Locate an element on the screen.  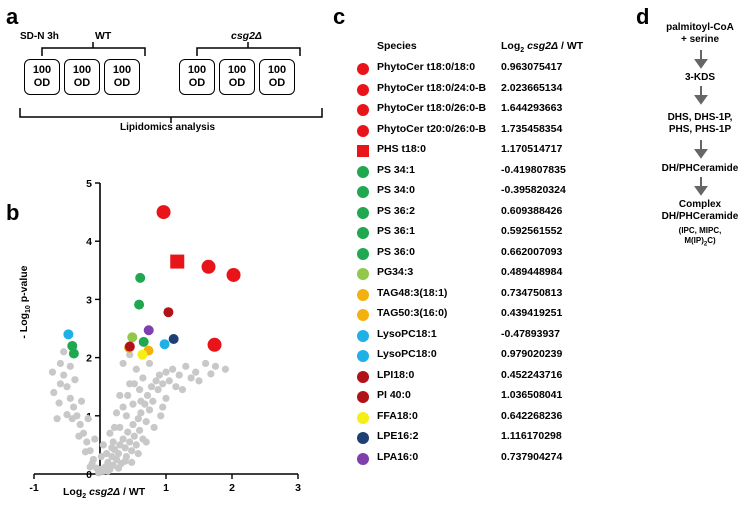
species-name: PhytoCer t18:0/18:0 is located at coordinates (426, 67).